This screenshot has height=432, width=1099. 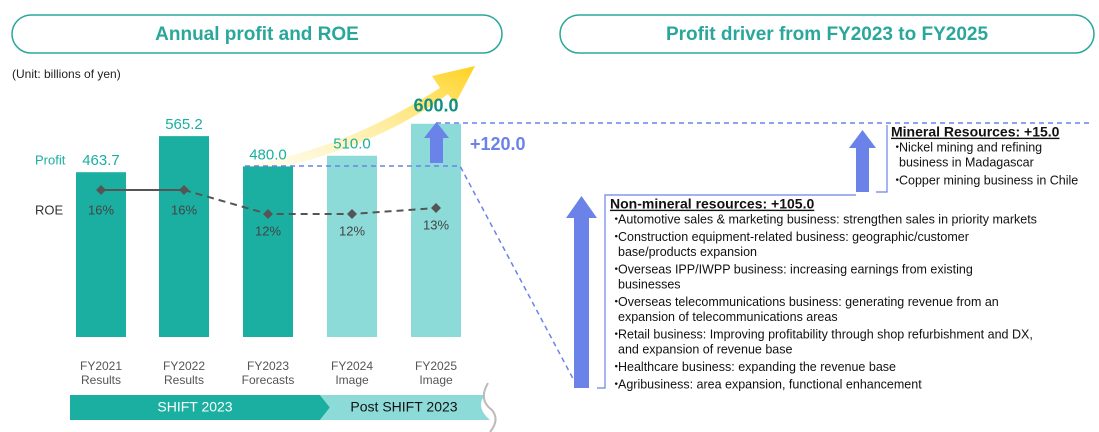 What do you see at coordinates (184, 366) in the screenshot?
I see `x-tick-label: FY2022` at bounding box center [184, 366].